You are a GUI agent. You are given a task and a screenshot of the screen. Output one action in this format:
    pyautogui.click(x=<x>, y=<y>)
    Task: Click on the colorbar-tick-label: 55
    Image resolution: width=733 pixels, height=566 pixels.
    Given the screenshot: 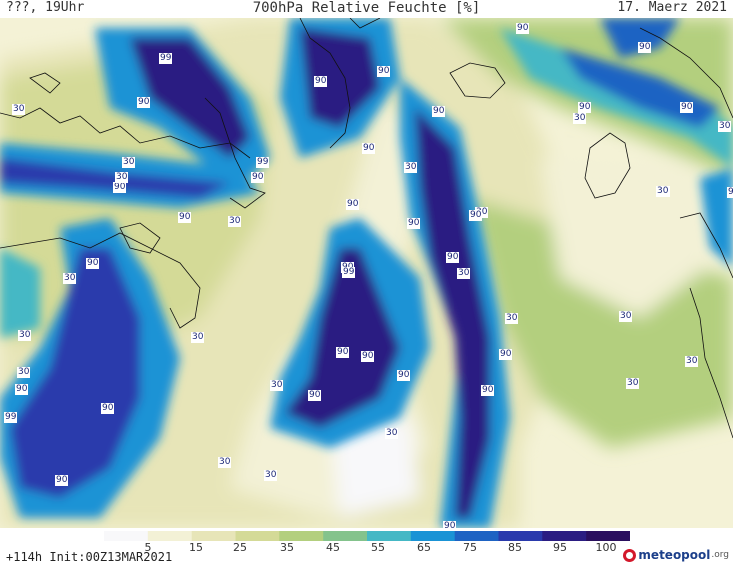 What is the action you would take?
    pyautogui.click(x=378, y=547)
    